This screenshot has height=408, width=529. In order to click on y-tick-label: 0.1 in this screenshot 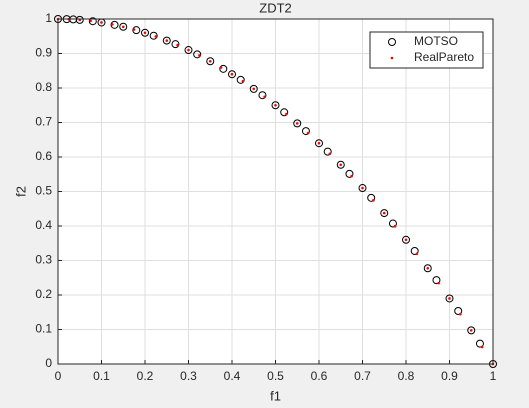, I will do `click(43, 329)`.